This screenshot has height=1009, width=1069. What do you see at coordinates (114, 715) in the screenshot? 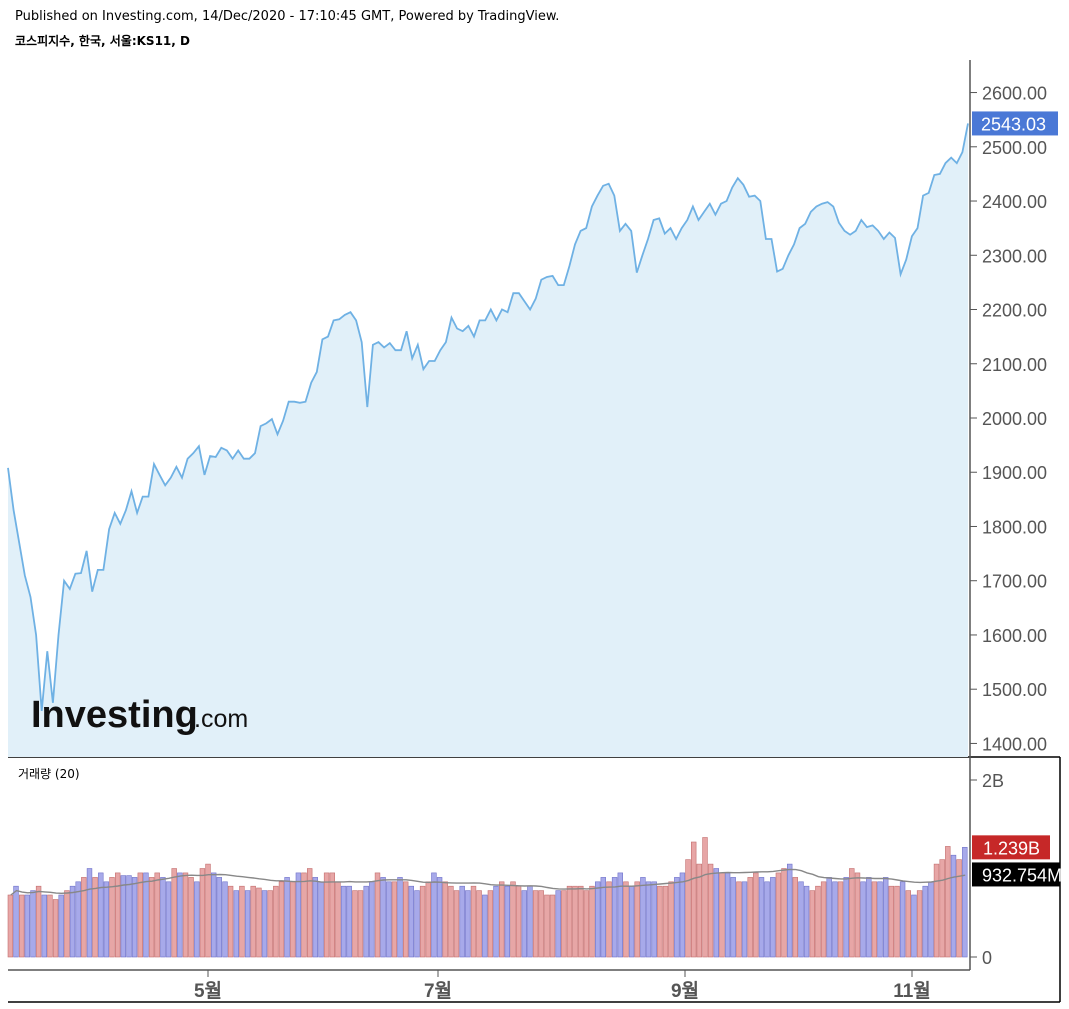
I see `logo-brand: Investing` at bounding box center [114, 715].